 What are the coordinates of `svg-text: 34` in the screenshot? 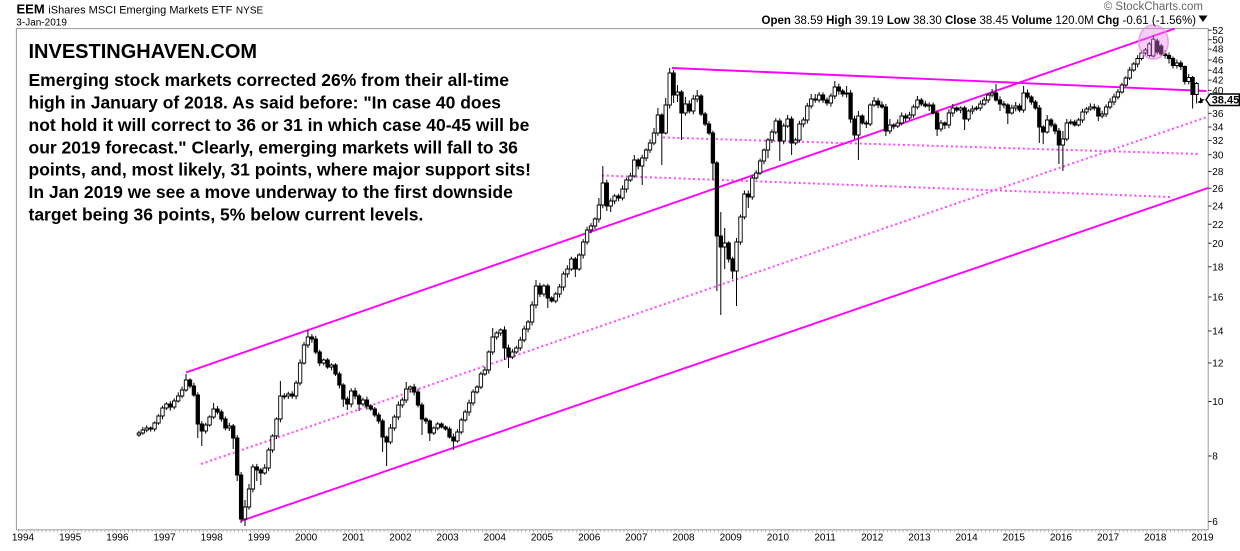 It's located at (1218, 128).